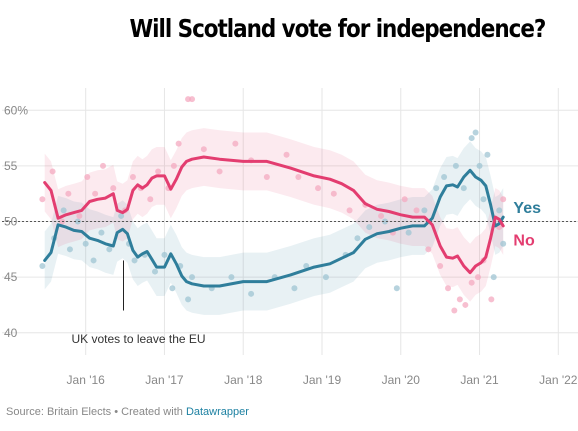 The width and height of the screenshot is (578, 431). I want to click on end-label-yes: Yes, so click(527, 208).